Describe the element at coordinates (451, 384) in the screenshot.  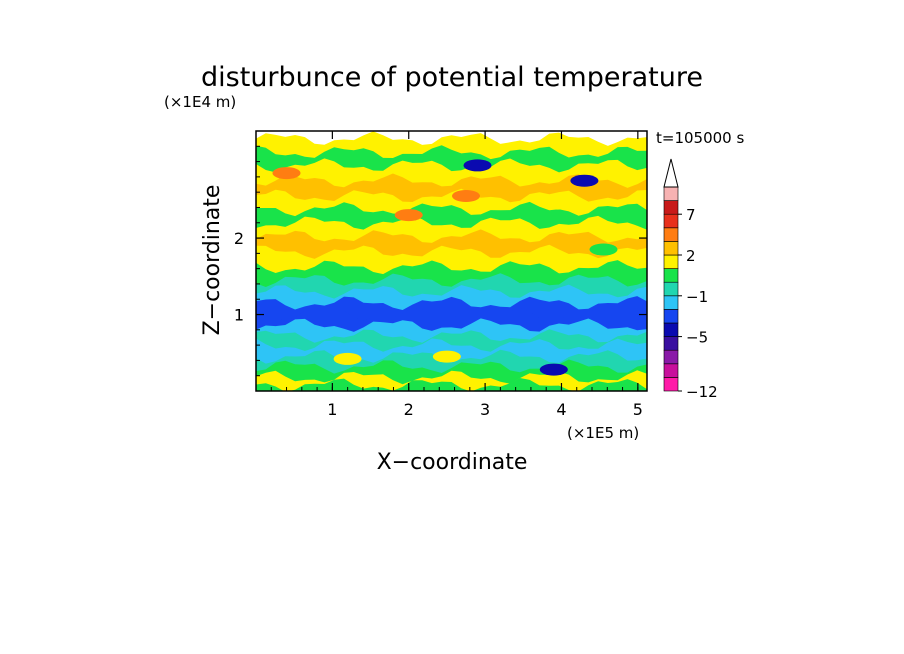
I see `contour-band` at that location.